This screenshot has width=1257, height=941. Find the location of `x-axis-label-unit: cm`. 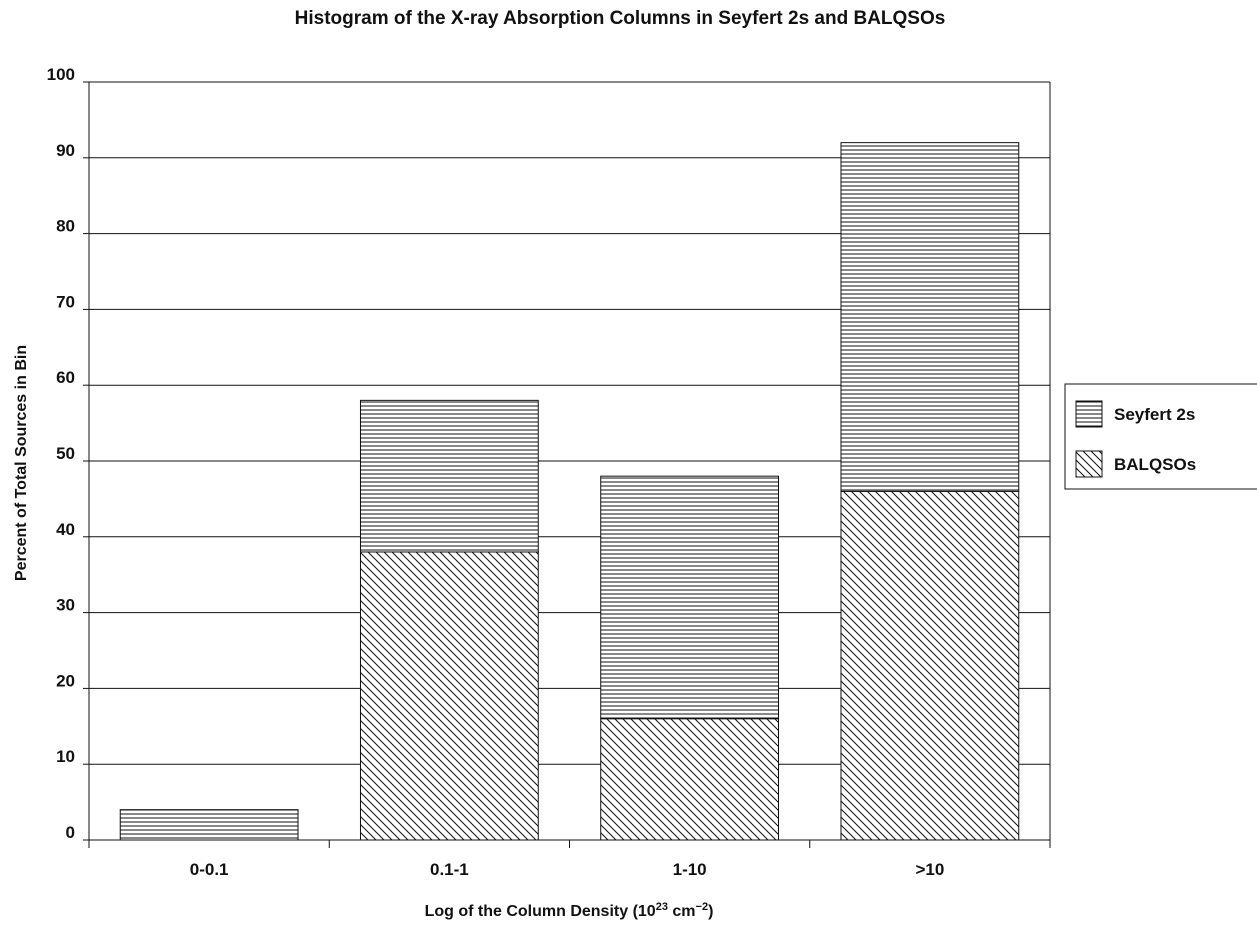

x-axis-label-unit: cm is located at coordinates (682, 911).